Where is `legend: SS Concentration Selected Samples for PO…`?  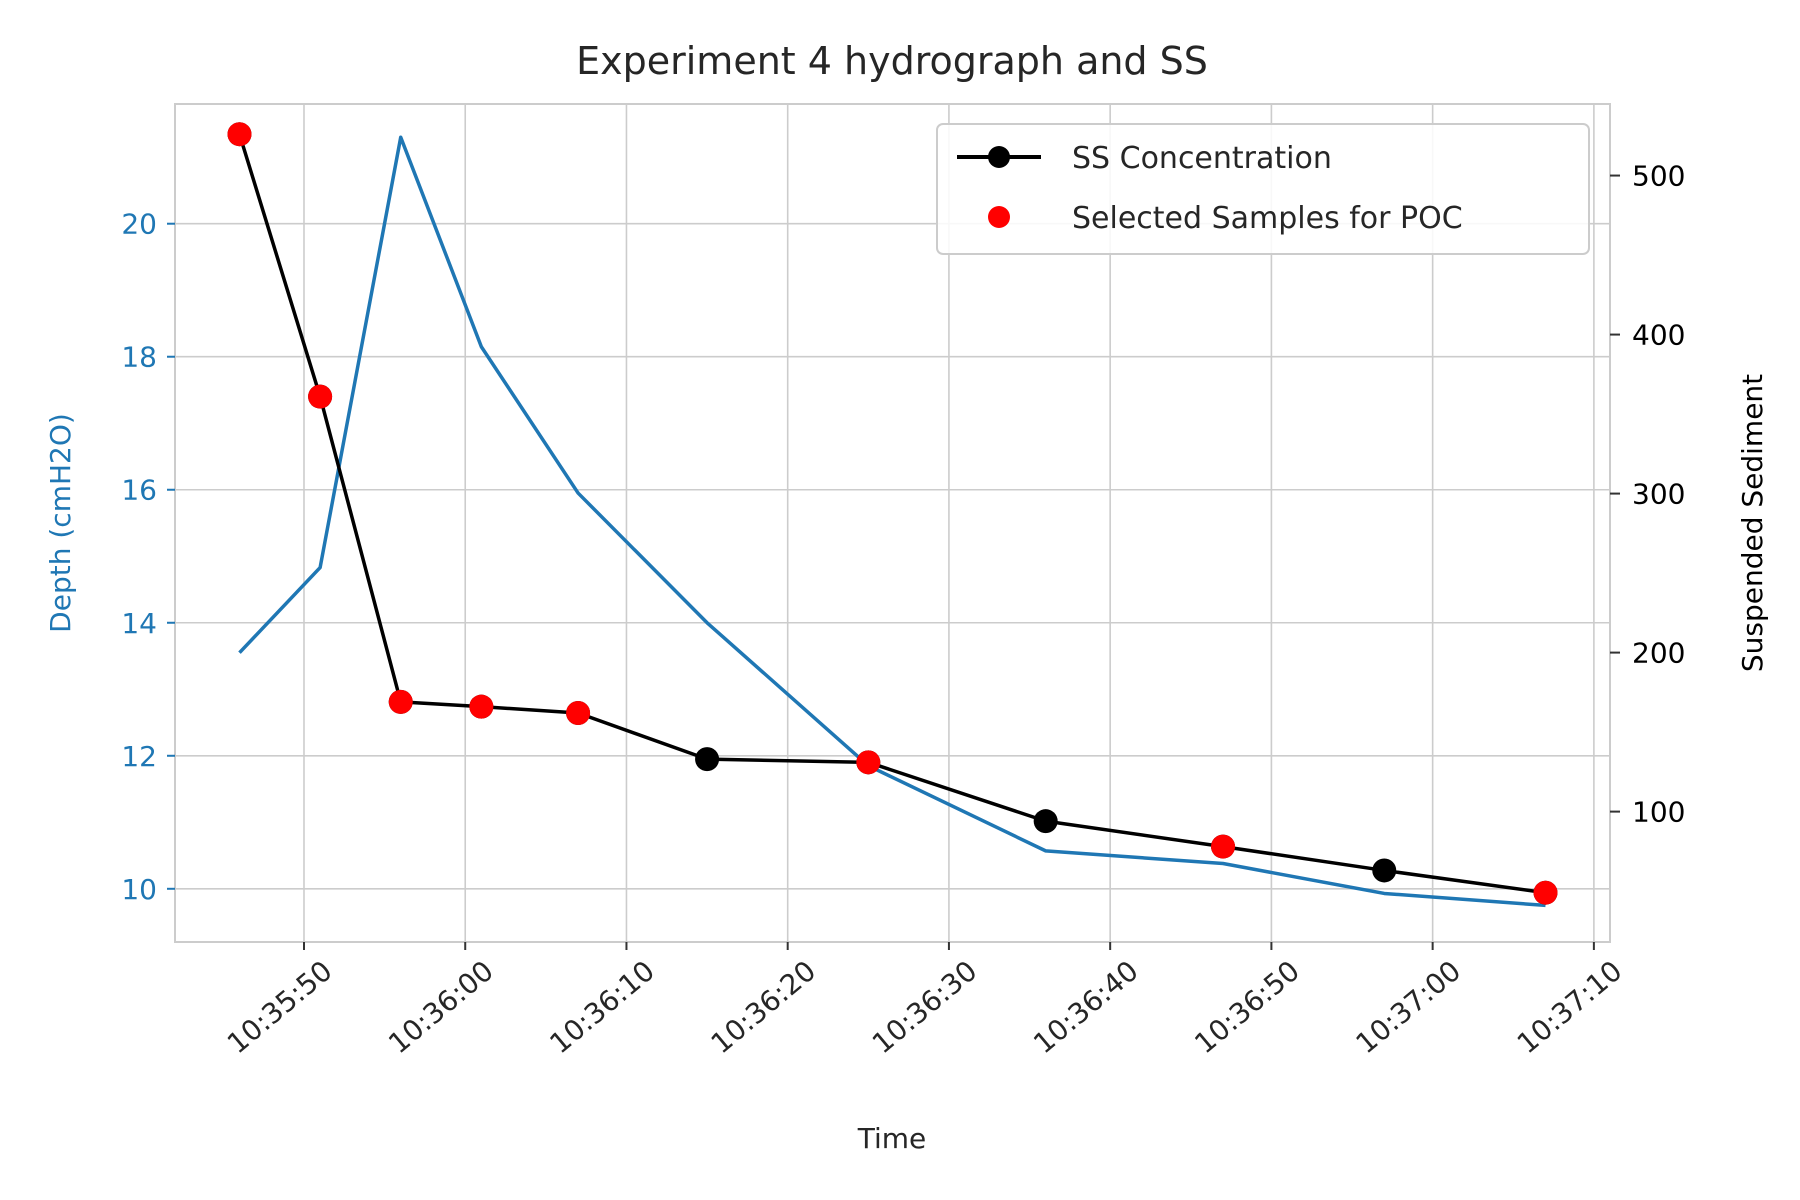
legend: SS Concentration Selected Samples for PO… is located at coordinates (1263, 189).